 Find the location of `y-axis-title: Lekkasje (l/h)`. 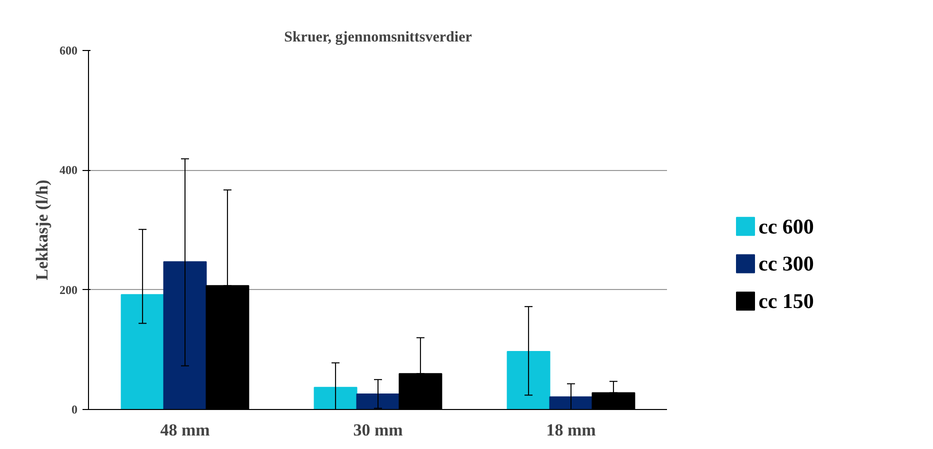

y-axis-title: Lekkasje (l/h) is located at coordinates (42, 230).